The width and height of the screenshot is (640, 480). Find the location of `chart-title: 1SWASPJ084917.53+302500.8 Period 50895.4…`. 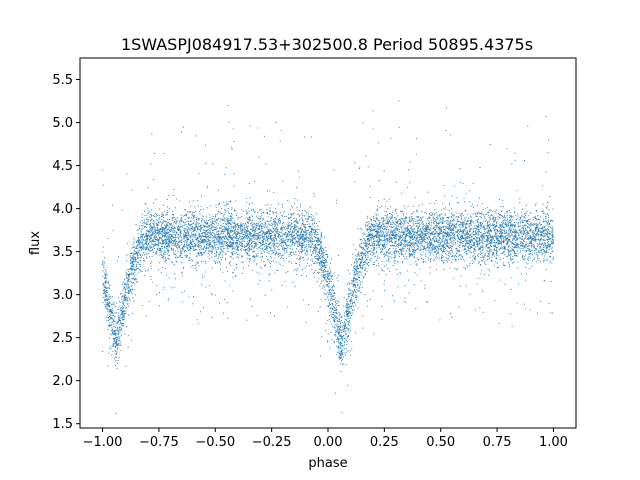

chart-title: 1SWASPJ084917.53+302500.8 Period 50895.4… is located at coordinates (327, 44).